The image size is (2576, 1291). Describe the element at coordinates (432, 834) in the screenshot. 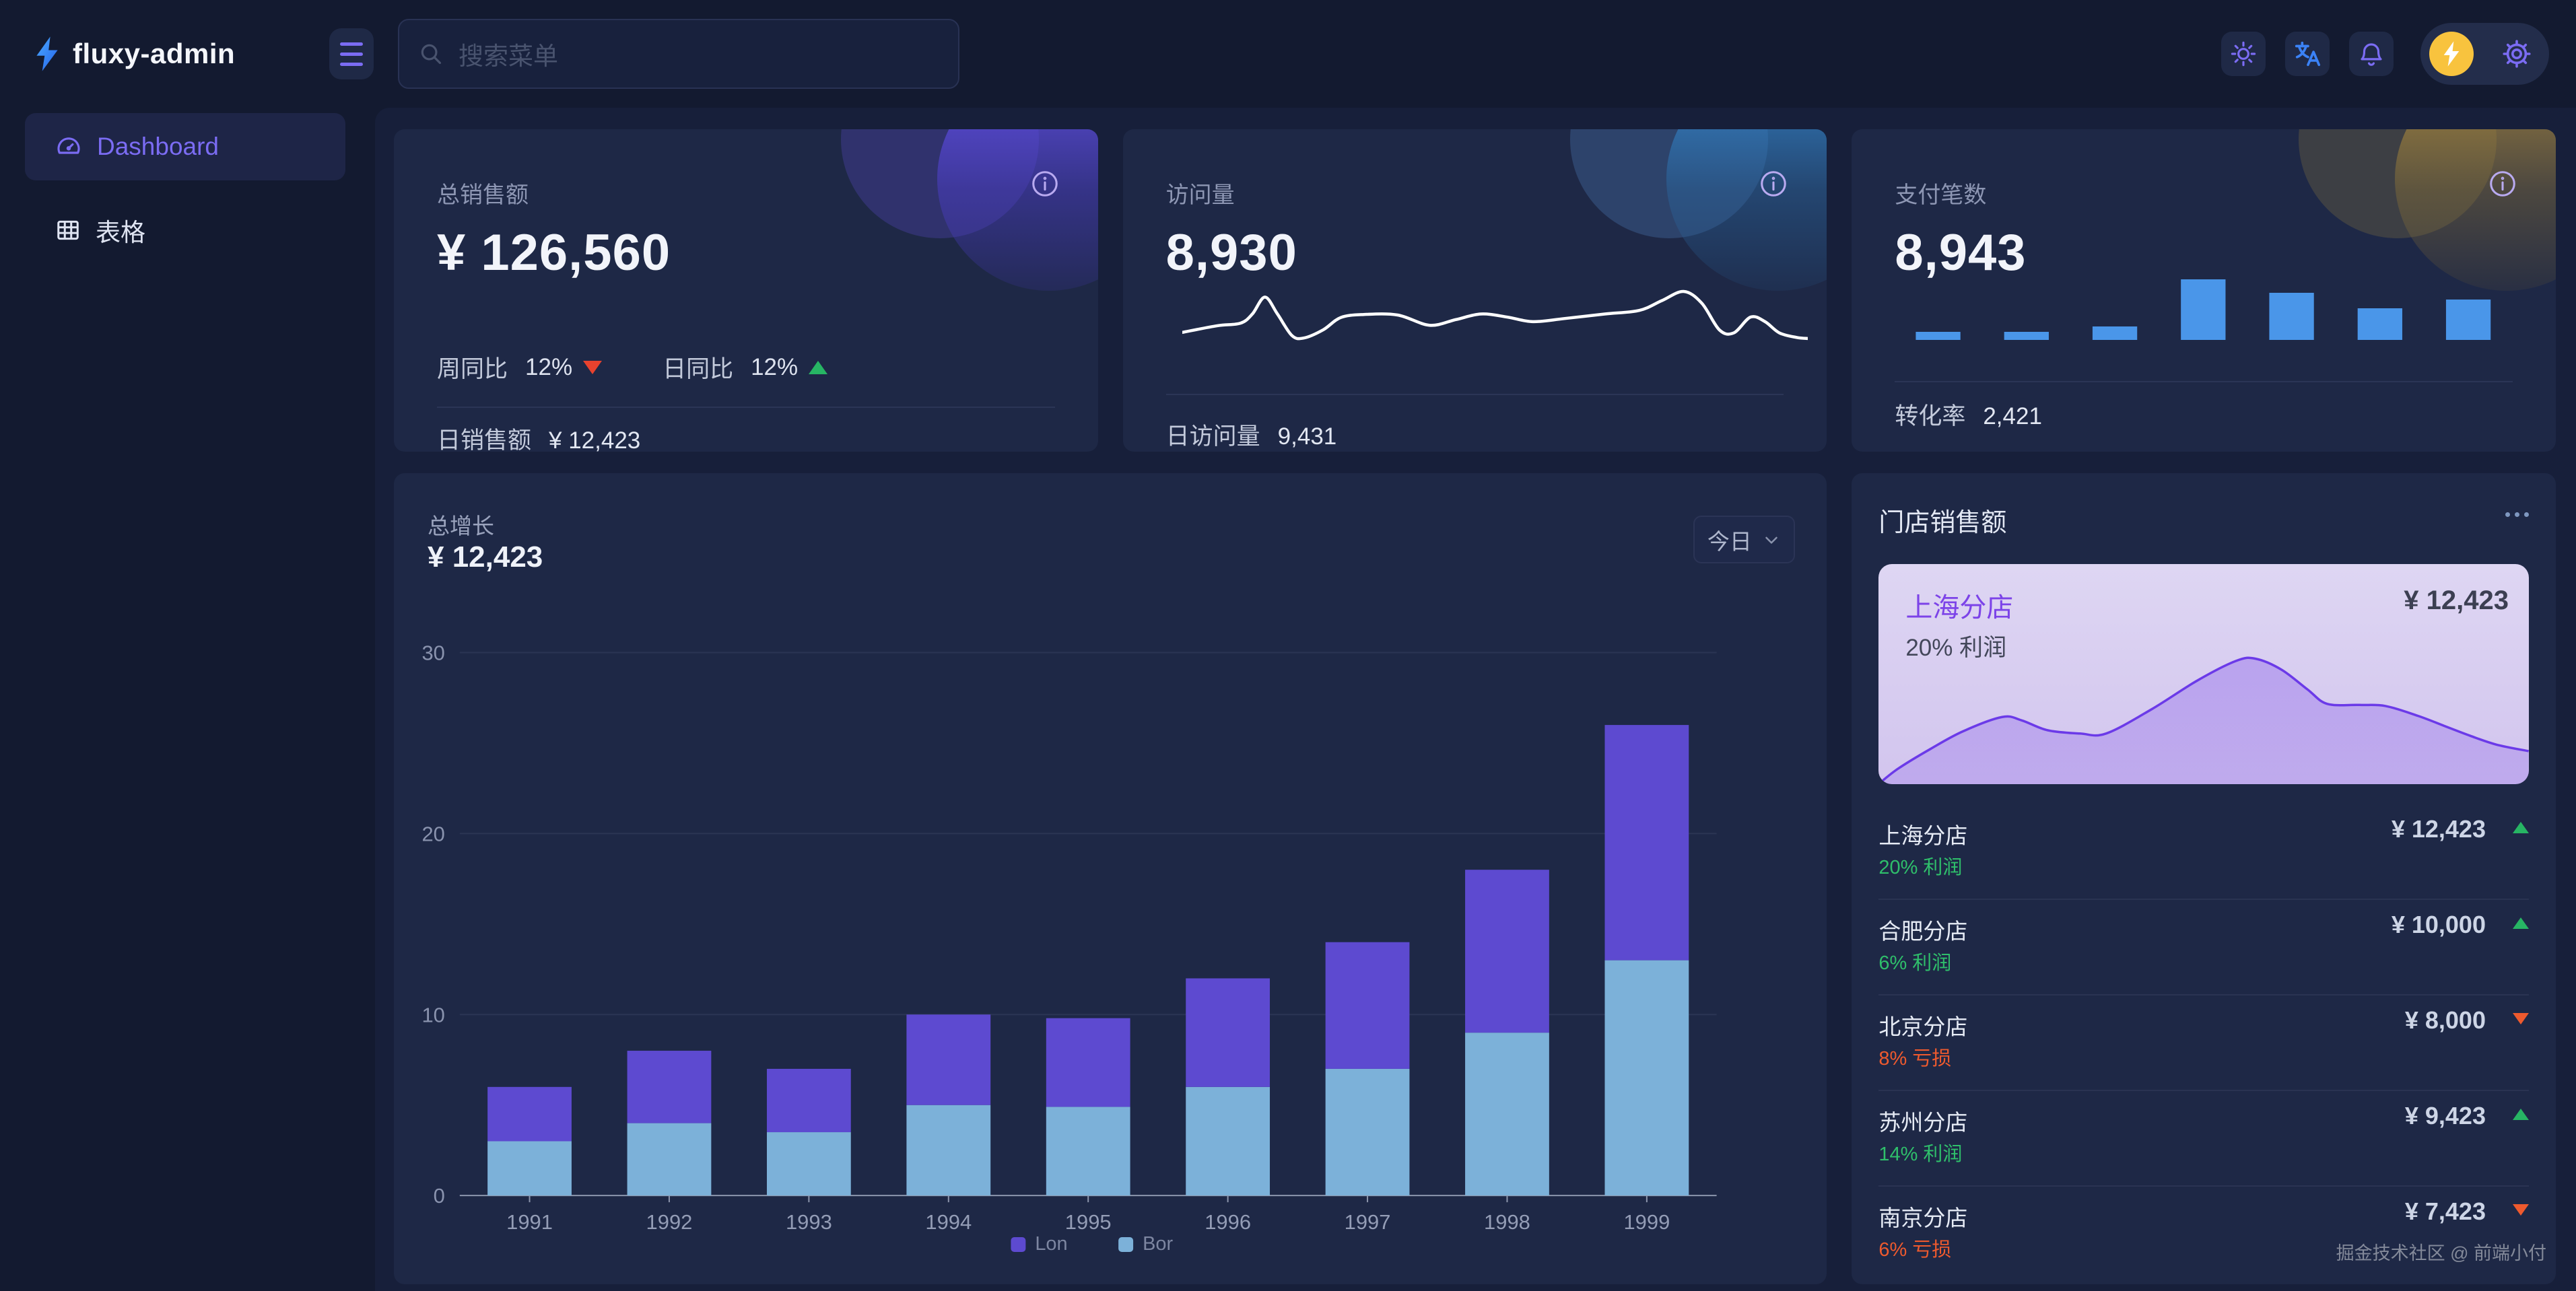

I see `svg-text: 20` at that location.